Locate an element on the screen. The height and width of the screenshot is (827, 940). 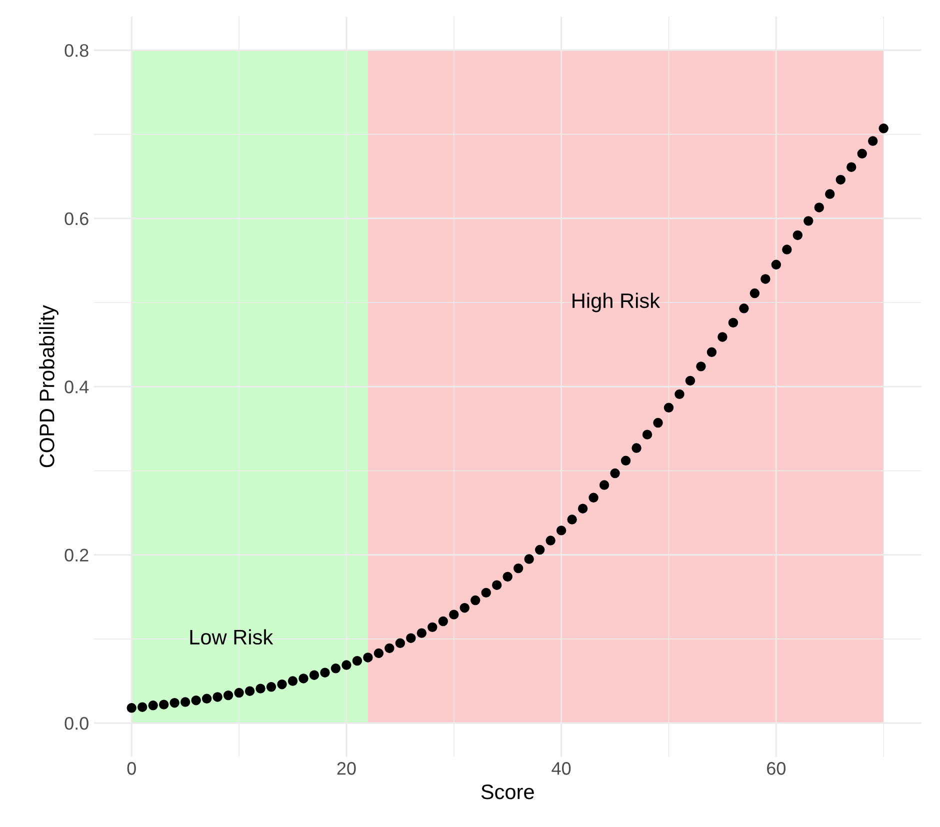
x-tick-label: 0 is located at coordinates (131, 768).